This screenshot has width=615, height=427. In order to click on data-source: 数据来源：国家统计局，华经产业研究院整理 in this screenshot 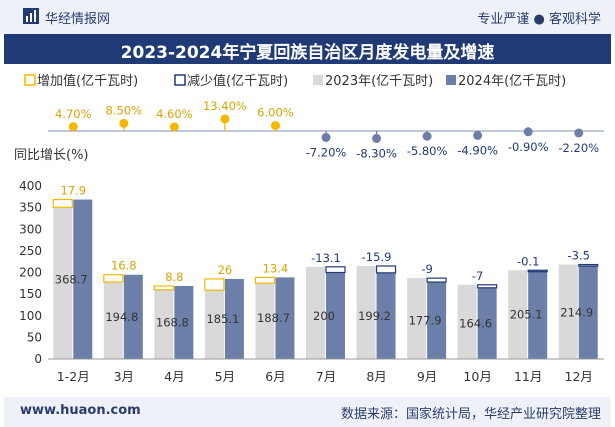, I will do `click(470, 414)`.